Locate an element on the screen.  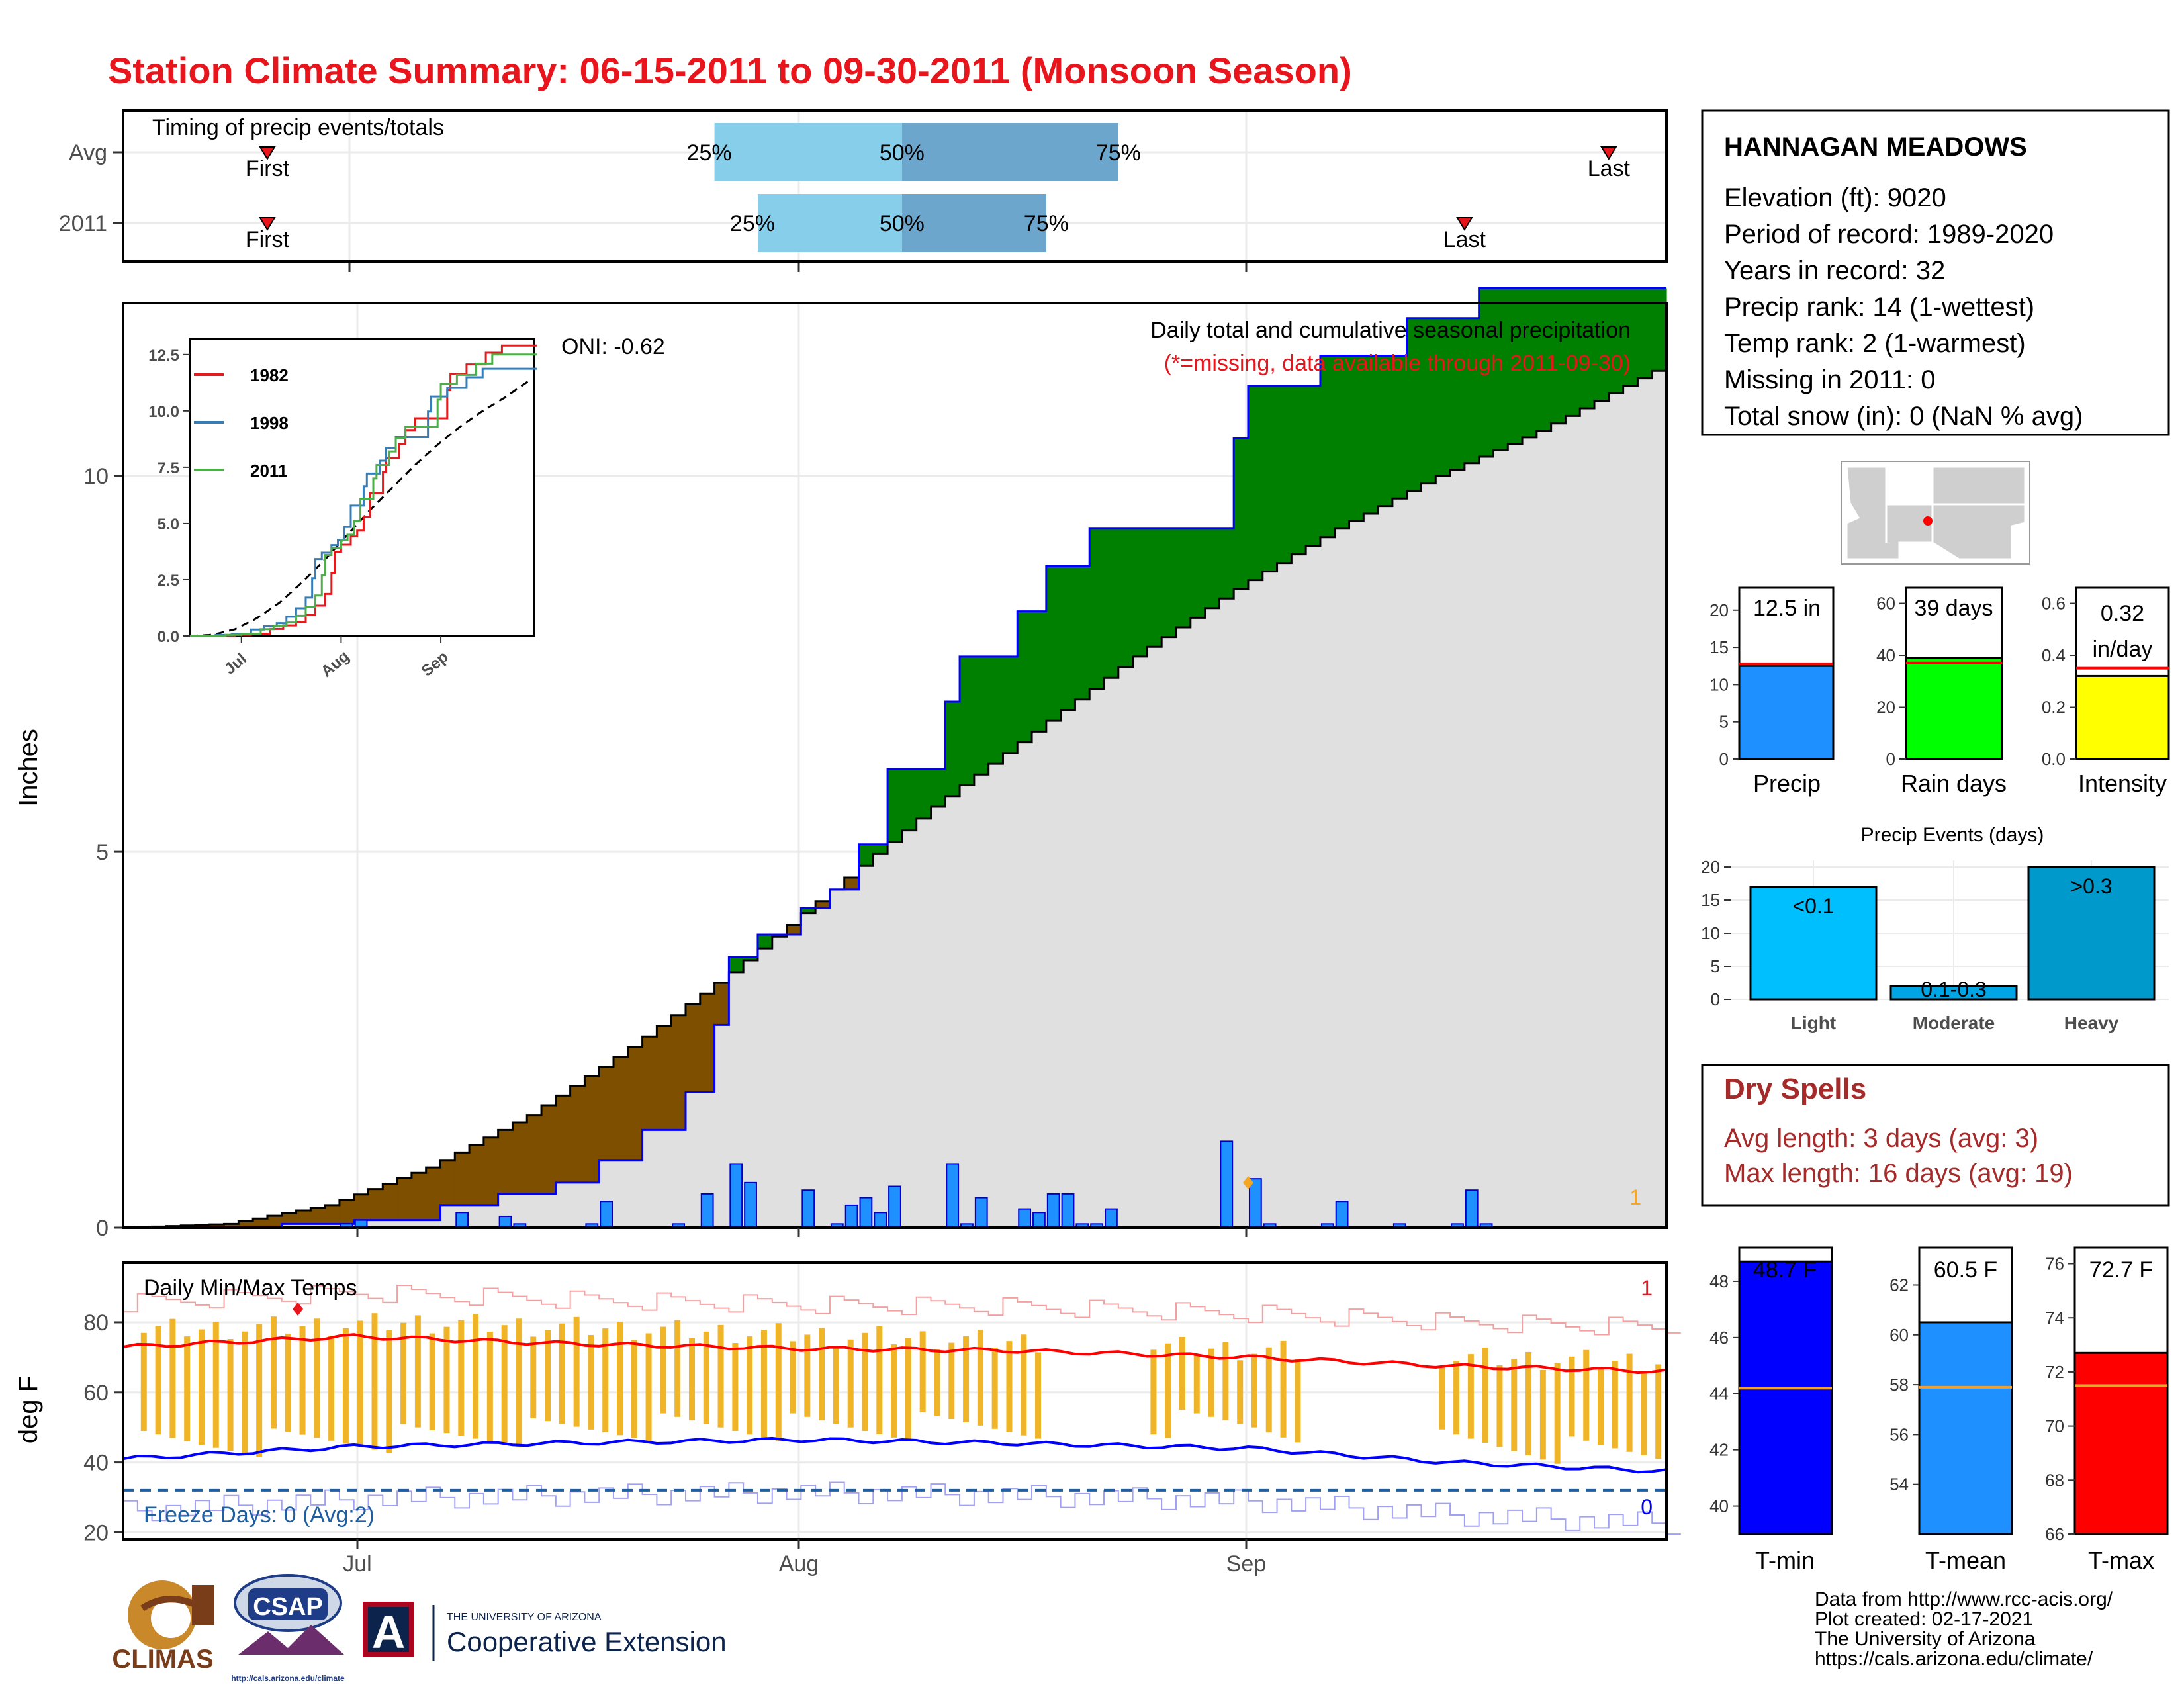
intensity-y-tick: 0.6 is located at coordinates (2054, 604).